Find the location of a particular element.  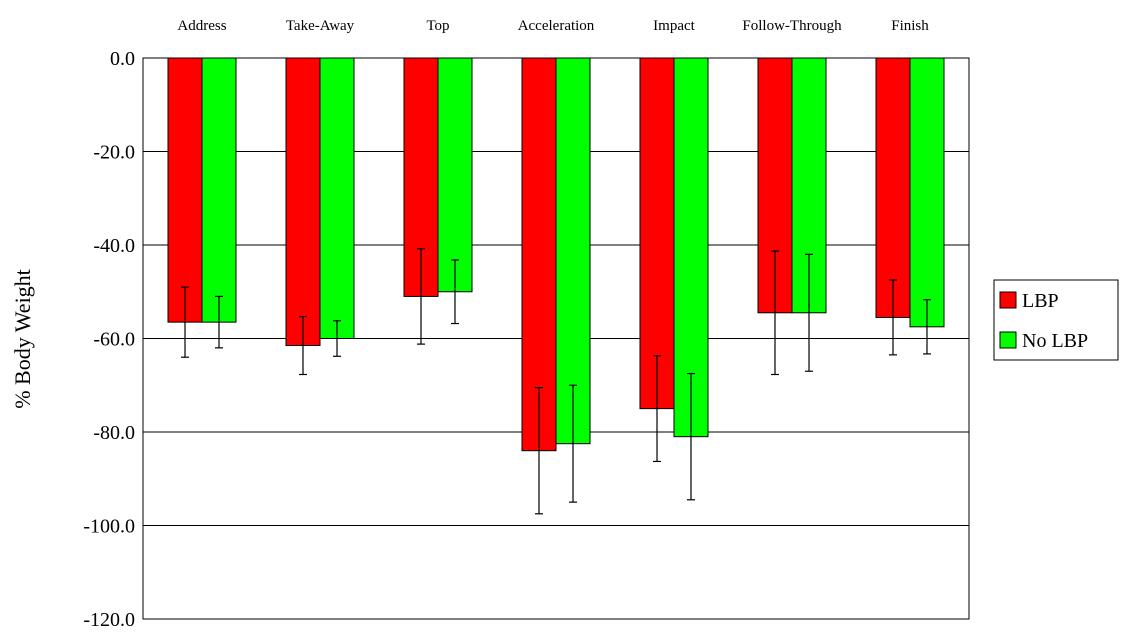

category-label: Top is located at coordinates (437, 26).